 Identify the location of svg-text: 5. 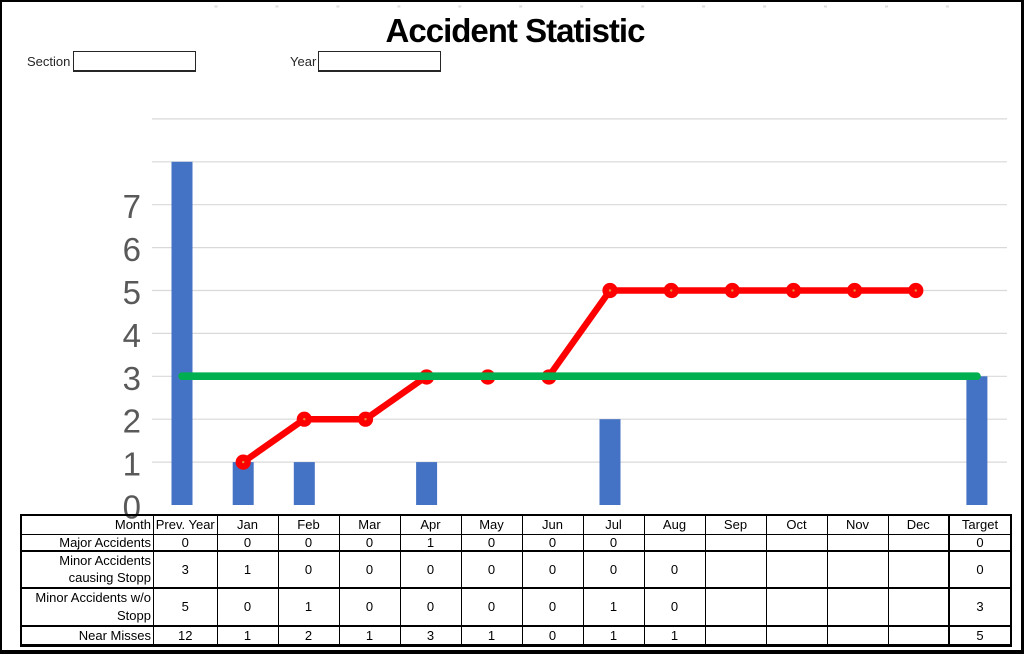
(132, 292).